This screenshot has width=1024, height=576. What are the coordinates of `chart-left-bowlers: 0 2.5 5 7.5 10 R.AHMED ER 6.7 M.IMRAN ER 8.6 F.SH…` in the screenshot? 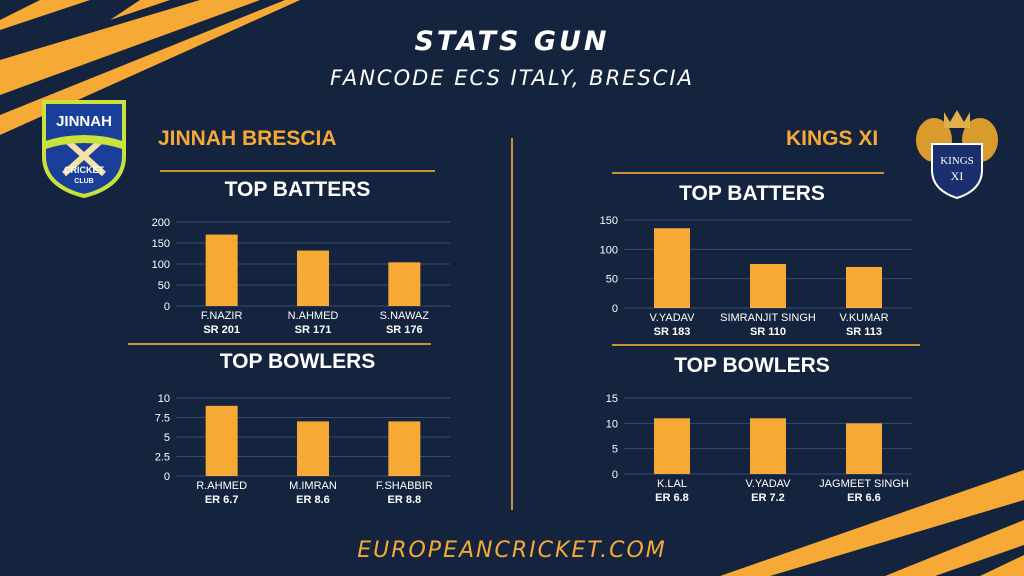 It's located at (302, 449).